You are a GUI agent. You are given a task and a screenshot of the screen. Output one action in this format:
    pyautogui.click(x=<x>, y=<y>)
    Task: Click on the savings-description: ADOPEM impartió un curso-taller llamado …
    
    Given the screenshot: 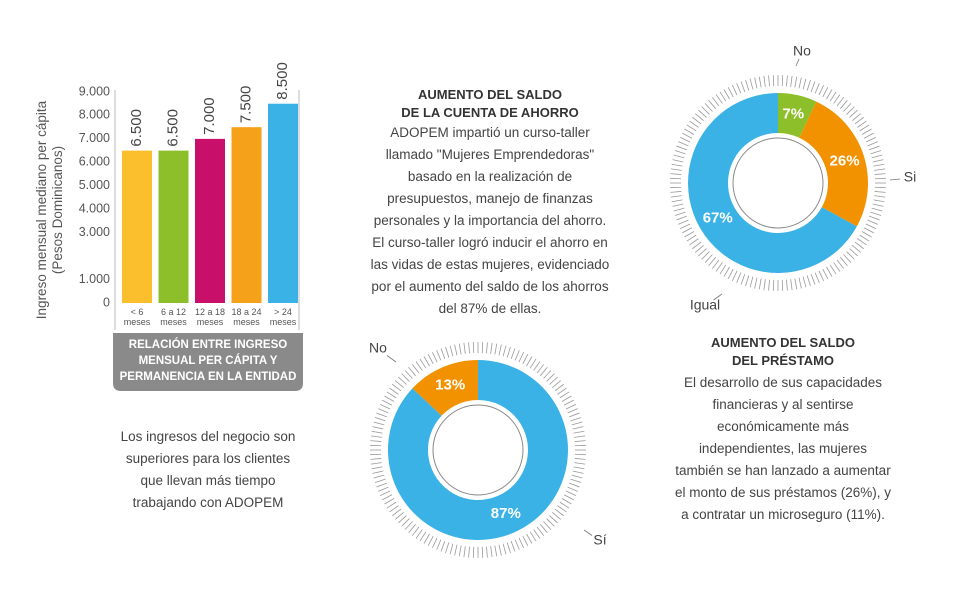 What is the action you would take?
    pyautogui.click(x=490, y=220)
    